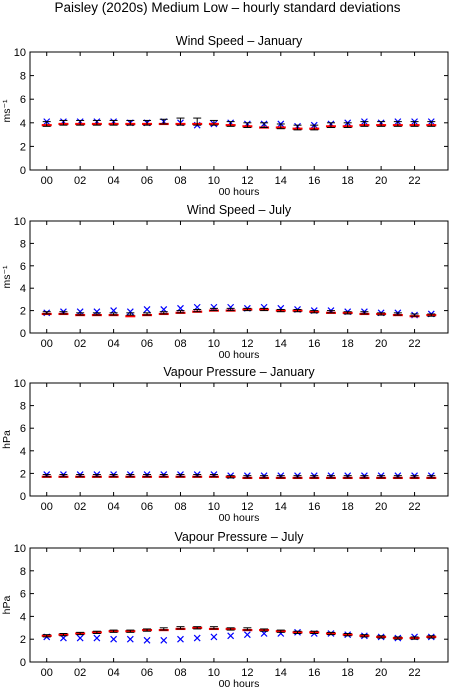 Image resolution: width=455 pixels, height=687 pixels. Describe the element at coordinates (239, 210) in the screenshot. I see `chart-title: Wind Speed – July` at that location.